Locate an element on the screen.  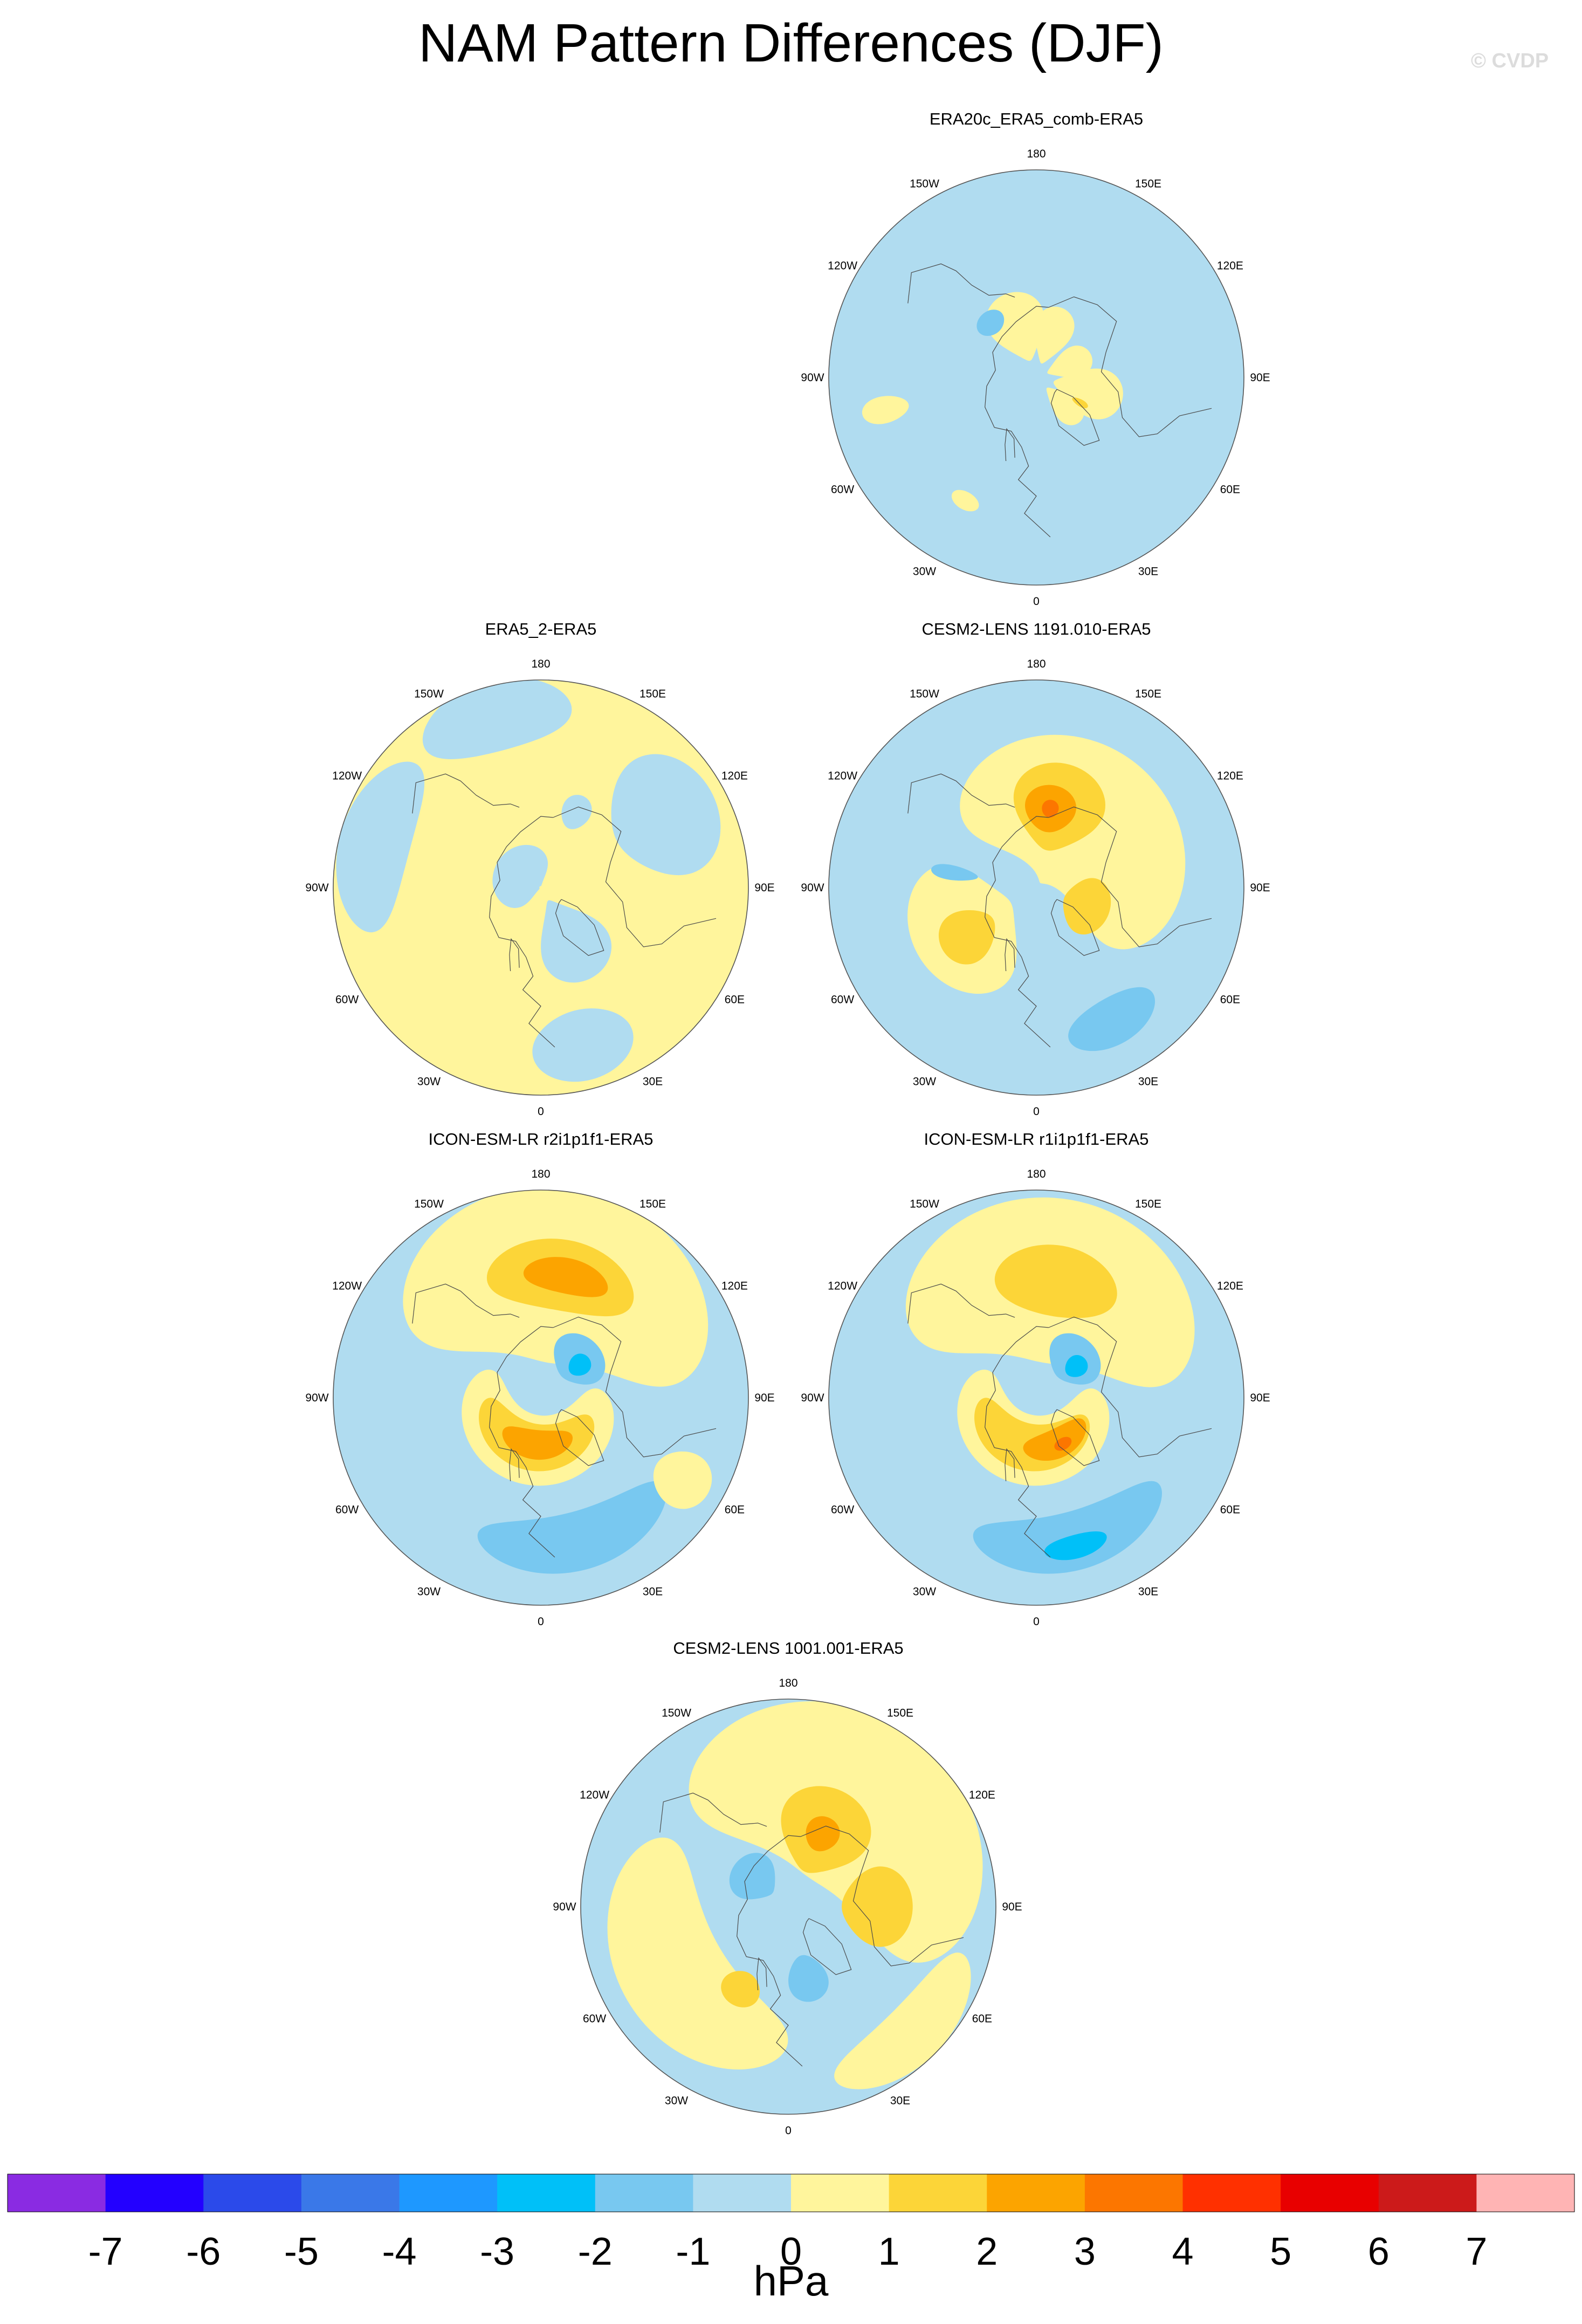
panel-title-cesm2-1191: CESM2-LENS 1191.010-ERA5 is located at coordinates (1036, 629).